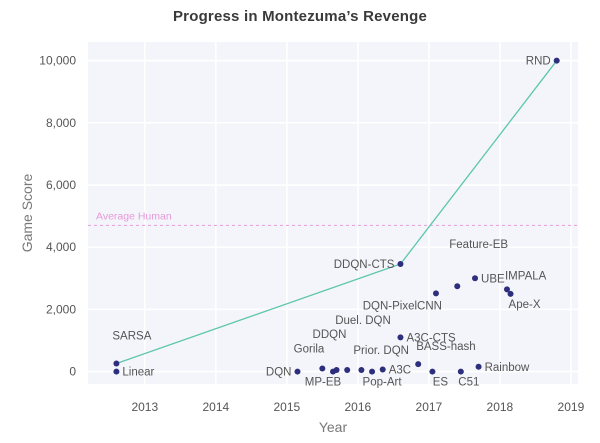 This screenshot has width=600, height=443. I want to click on point-label: Linear, so click(138, 373).